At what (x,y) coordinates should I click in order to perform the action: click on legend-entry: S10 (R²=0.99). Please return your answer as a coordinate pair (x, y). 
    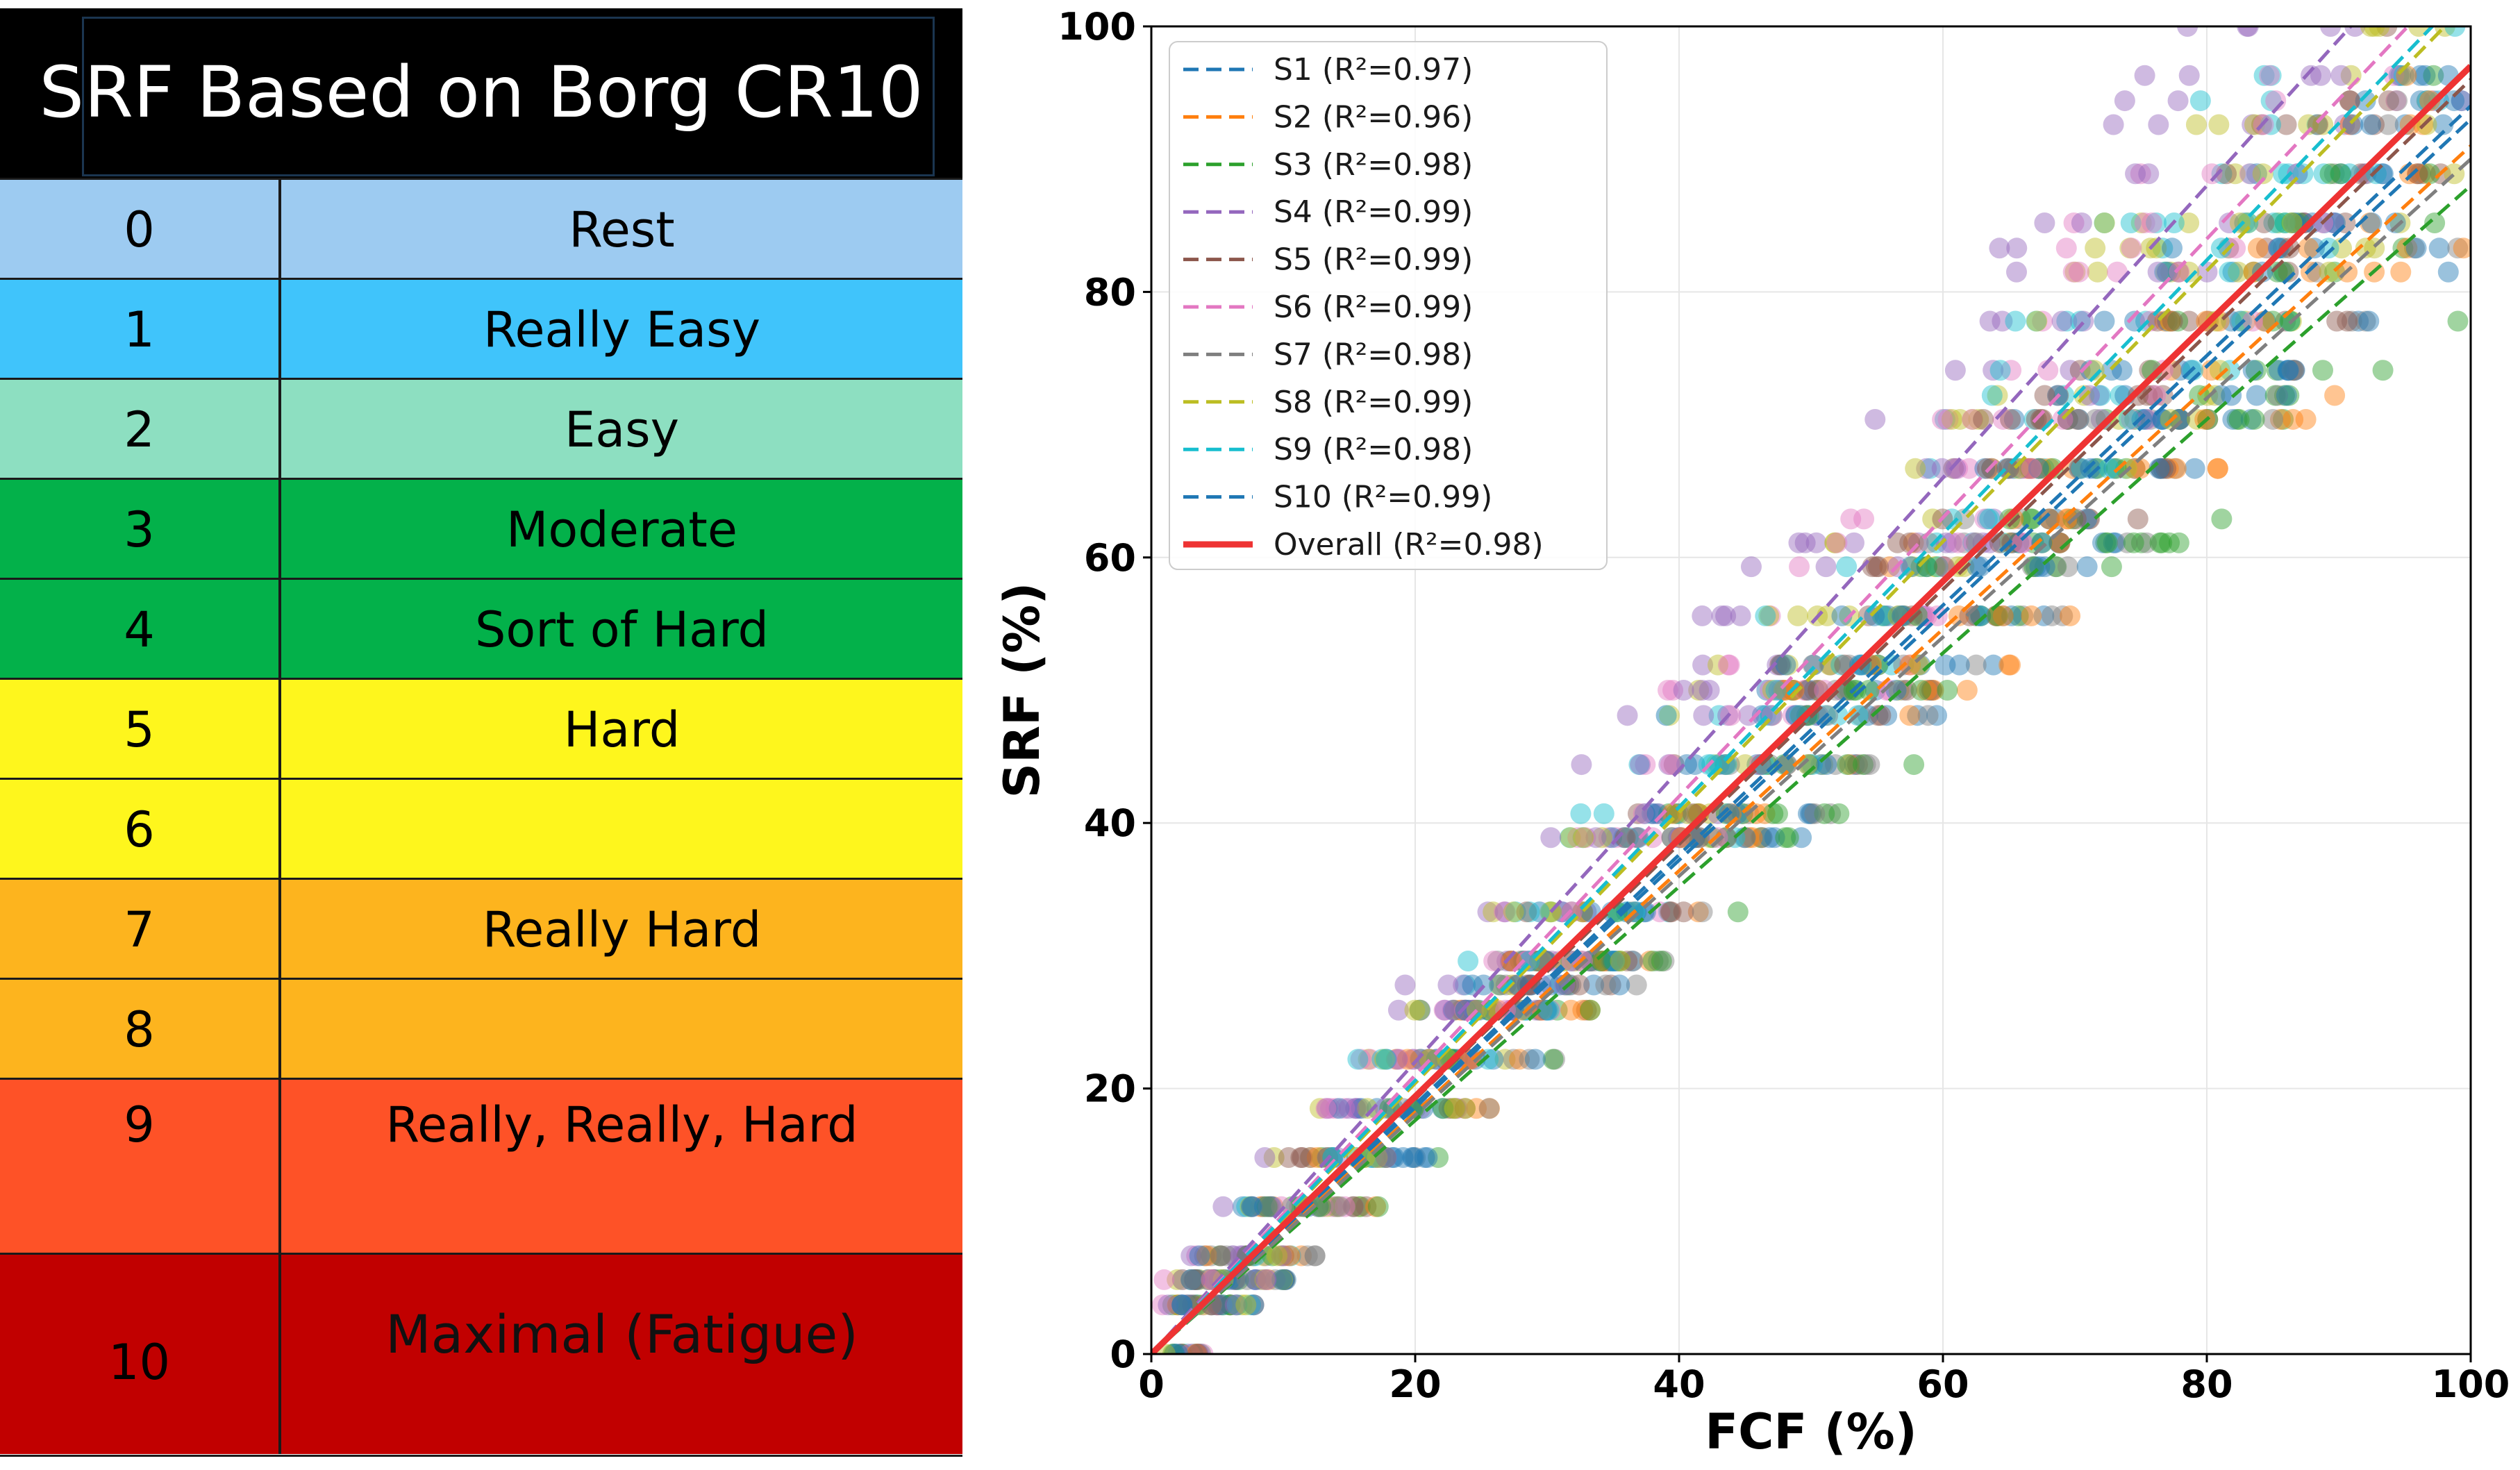
    Looking at the image, I should click on (1383, 498).